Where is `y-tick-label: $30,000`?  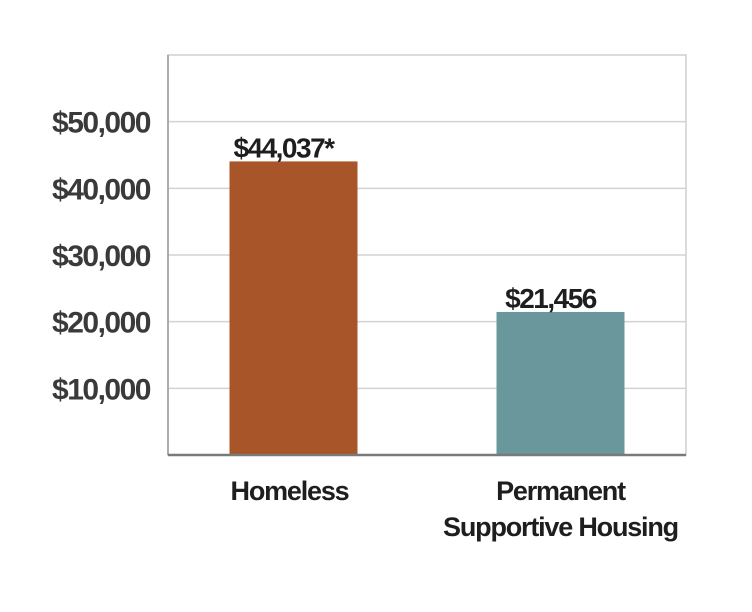 y-tick-label: $30,000 is located at coordinates (101, 256).